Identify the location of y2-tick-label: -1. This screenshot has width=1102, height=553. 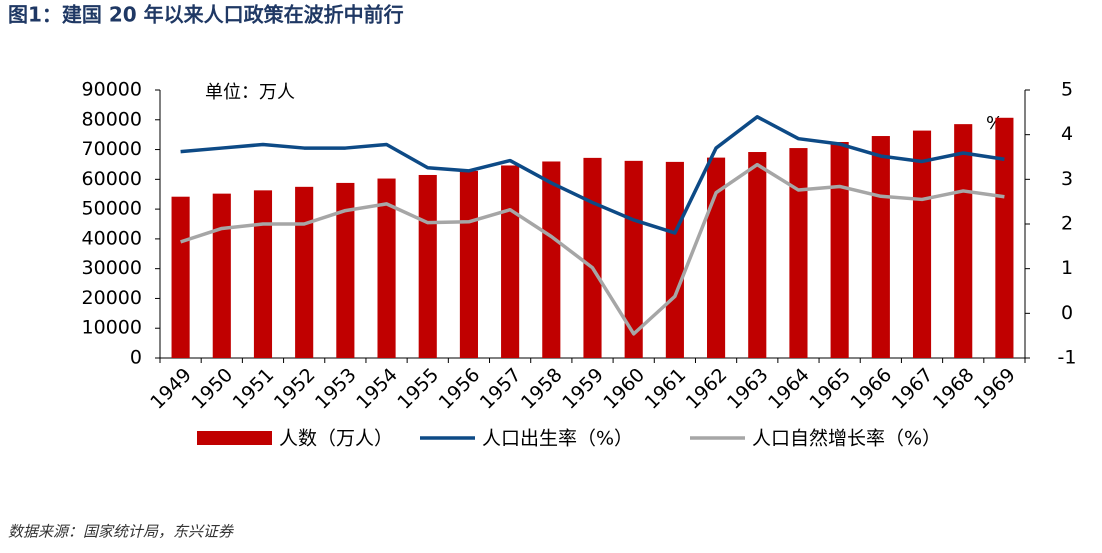
(1067, 358).